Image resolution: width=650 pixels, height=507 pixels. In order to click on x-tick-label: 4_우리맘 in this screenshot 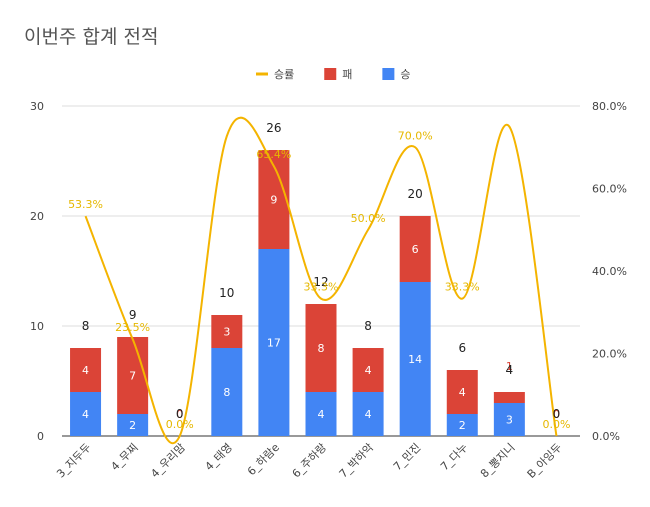, I will do `click(167, 460)`.